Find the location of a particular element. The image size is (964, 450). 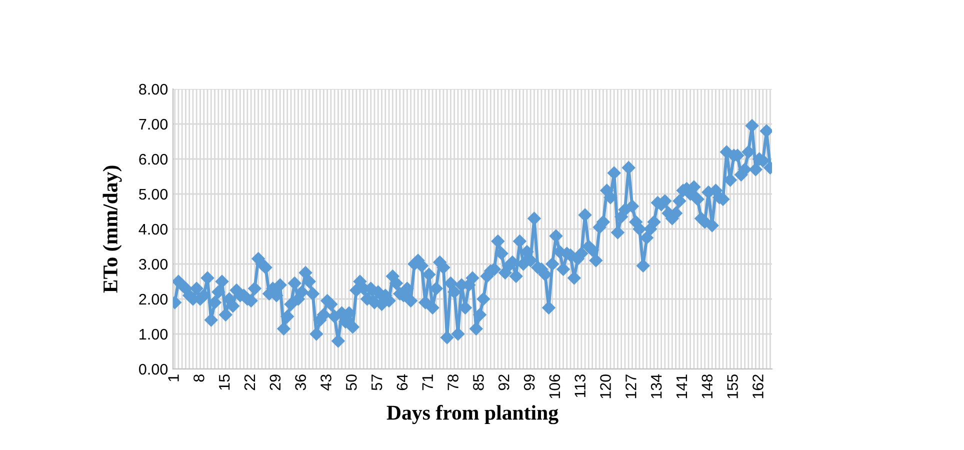

x-tick-label: 71 is located at coordinates (427, 382).